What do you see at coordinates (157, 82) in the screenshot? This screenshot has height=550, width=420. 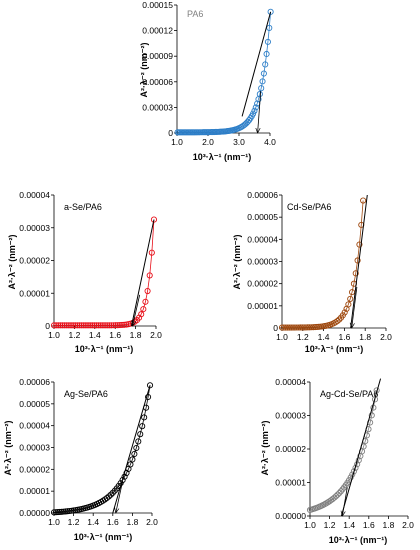 I see `y-tick-label: 0.00006` at bounding box center [157, 82].